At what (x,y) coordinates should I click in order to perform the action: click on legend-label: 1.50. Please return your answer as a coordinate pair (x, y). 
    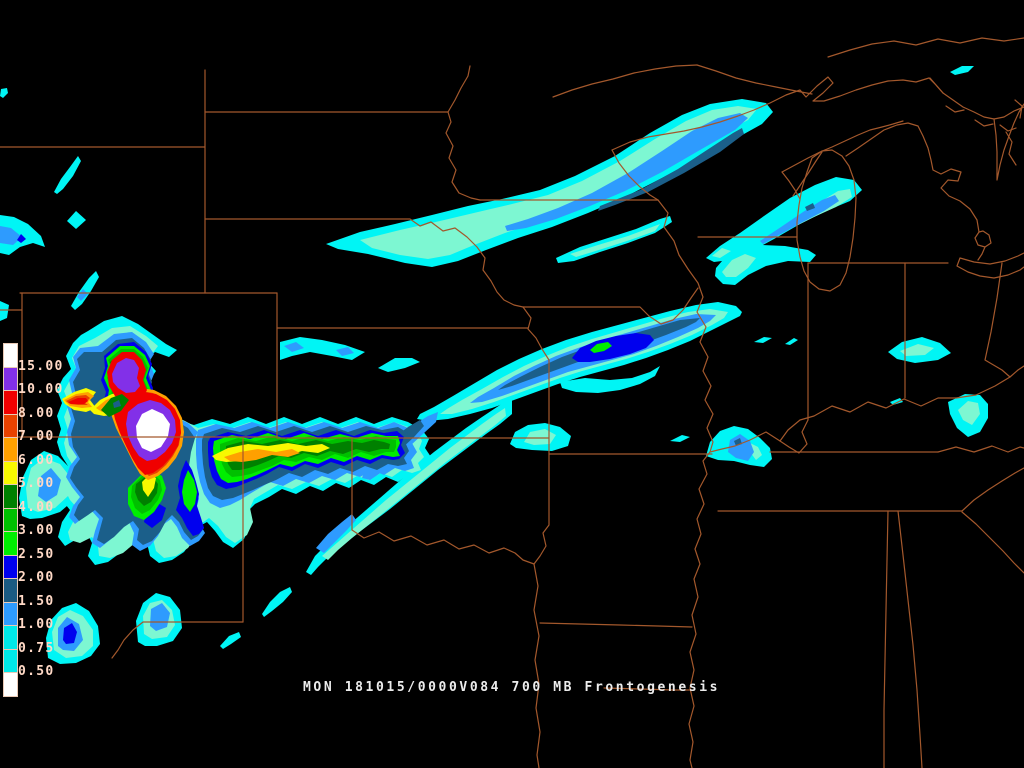
    Looking at the image, I should click on (36, 601).